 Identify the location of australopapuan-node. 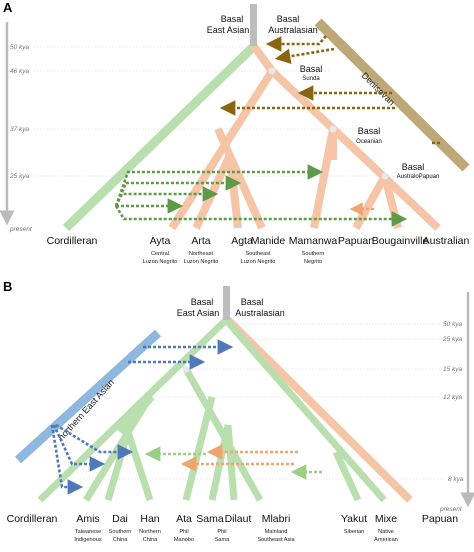
(385, 176).